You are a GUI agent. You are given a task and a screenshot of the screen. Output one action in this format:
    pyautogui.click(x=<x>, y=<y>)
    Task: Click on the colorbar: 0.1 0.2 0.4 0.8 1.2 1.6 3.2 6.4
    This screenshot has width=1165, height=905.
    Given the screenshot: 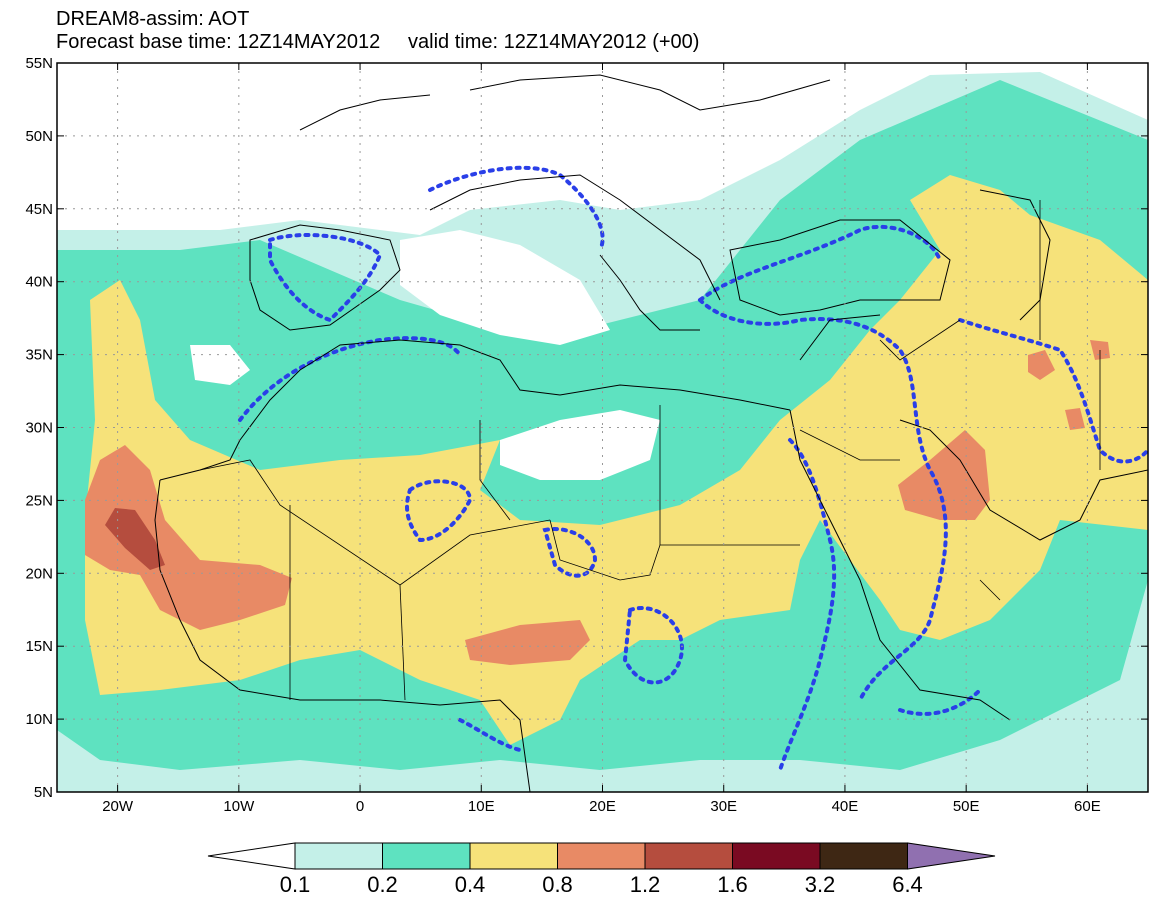 What is the action you would take?
    pyautogui.click(x=601, y=869)
    